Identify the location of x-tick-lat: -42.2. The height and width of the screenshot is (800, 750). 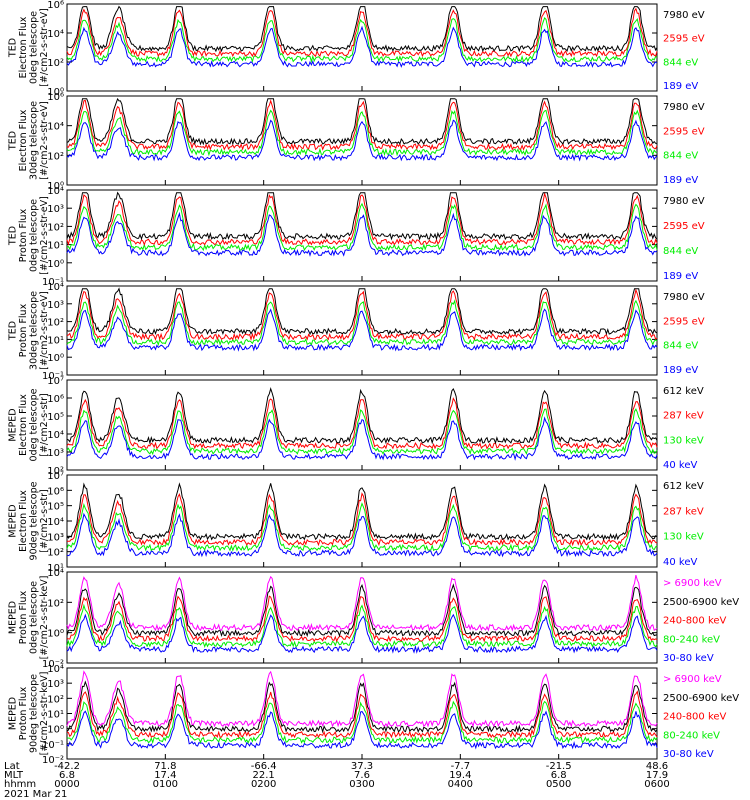
(67, 766).